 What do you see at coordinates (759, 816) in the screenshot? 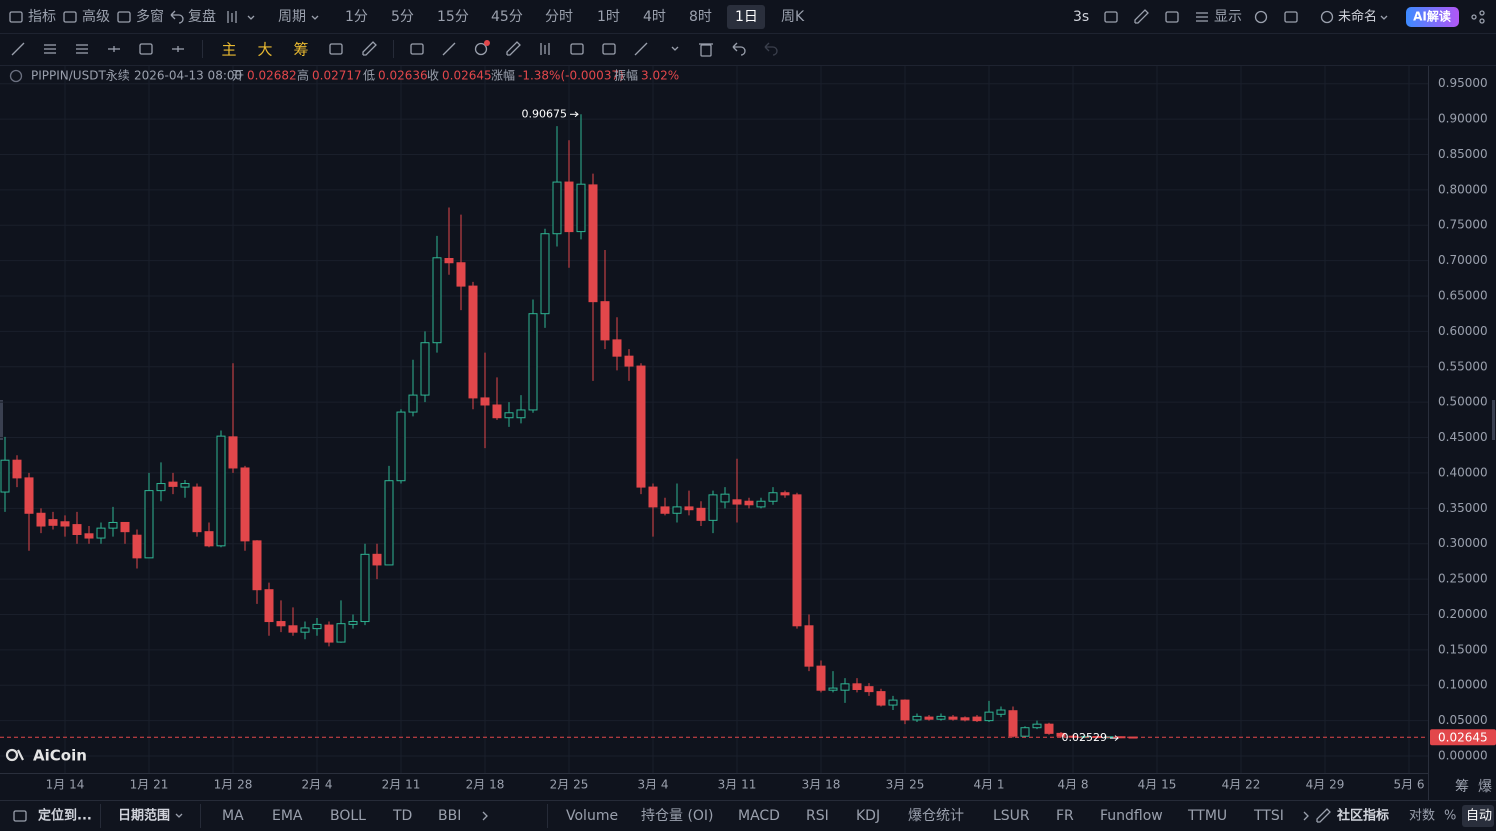
I see `indicator-button: MACD` at bounding box center [759, 816].